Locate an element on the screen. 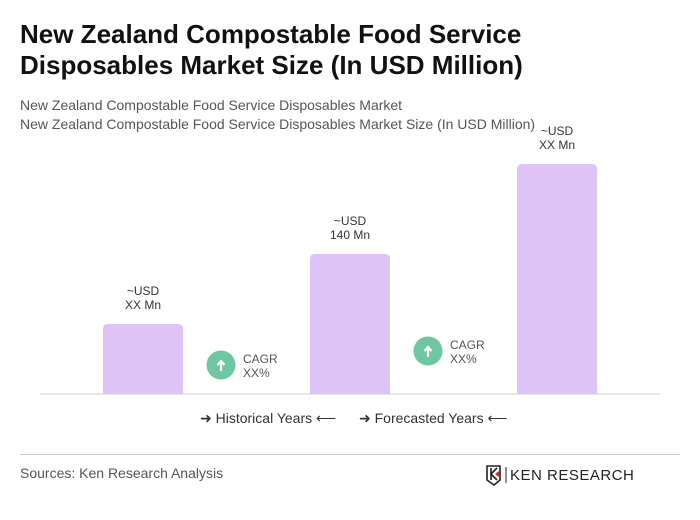 Image resolution: width=700 pixels, height=520 pixels. legend-historical: ➜ Historical Years ⟵ is located at coordinates (268, 418).